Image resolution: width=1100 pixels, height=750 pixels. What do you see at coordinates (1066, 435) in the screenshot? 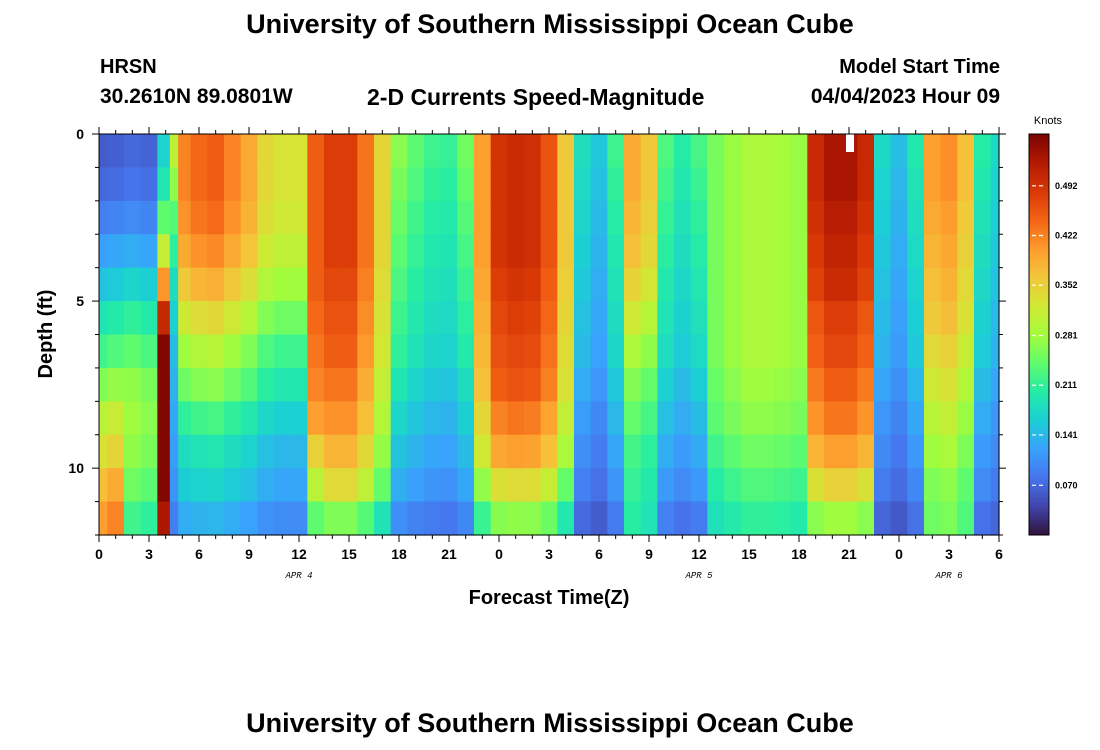
I see `colorbar-tick-label: 0.141` at bounding box center [1066, 435].